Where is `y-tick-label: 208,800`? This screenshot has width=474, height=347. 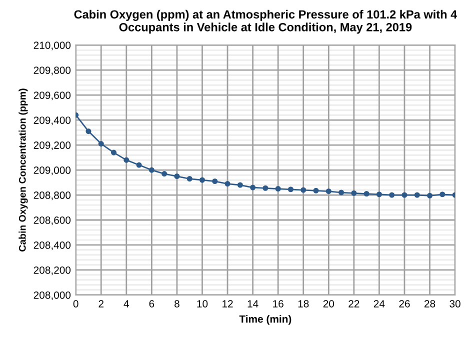
y-tick-label: 208,800 is located at coordinates (52, 196).